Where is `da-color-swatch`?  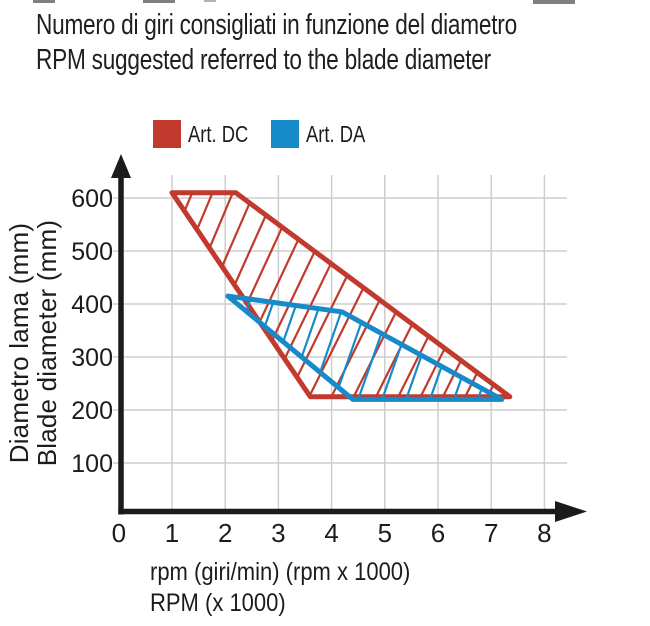 da-color-swatch is located at coordinates (285, 134).